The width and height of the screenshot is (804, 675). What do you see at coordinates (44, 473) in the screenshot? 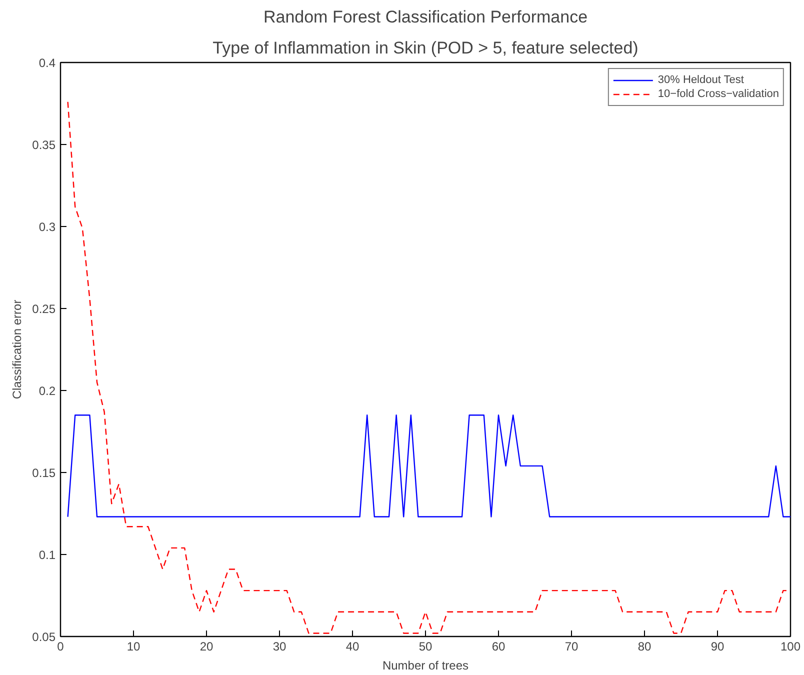
I see `y-tick-label: 0.15` at bounding box center [44, 473].